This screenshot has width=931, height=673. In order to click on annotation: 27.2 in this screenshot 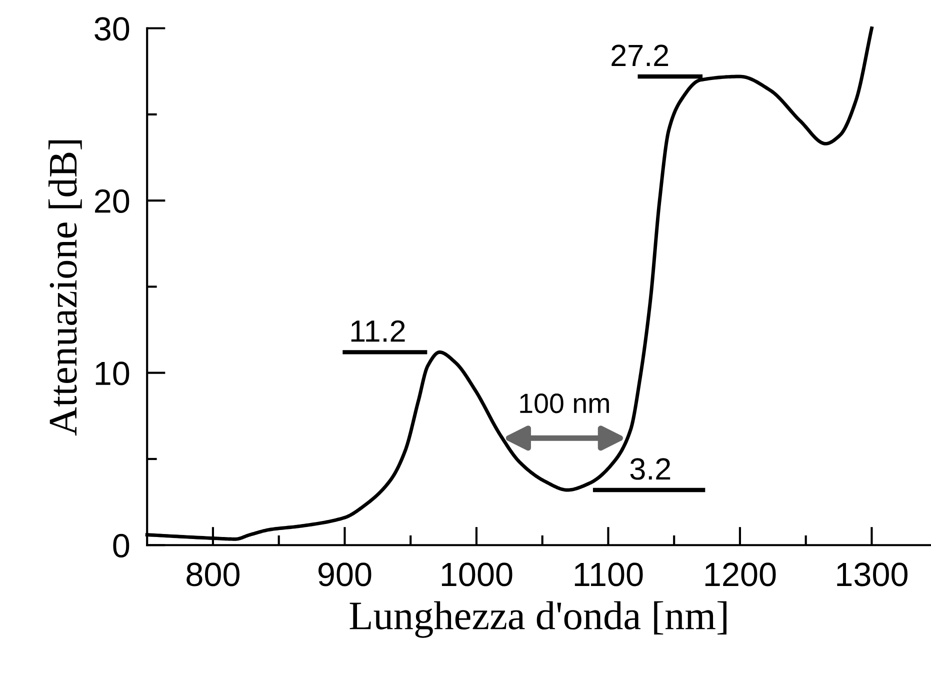, I will do `click(640, 55)`.